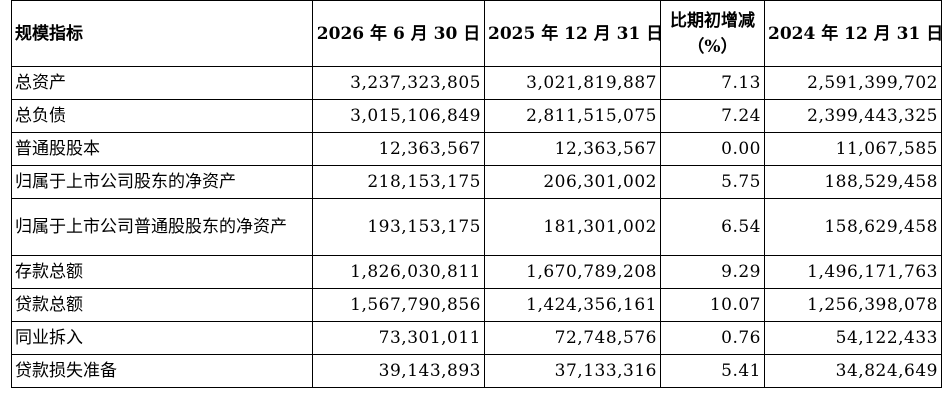  What do you see at coordinates (398, 338) in the screenshot?
I see `cell-value: 73,301,011` at bounding box center [398, 338].